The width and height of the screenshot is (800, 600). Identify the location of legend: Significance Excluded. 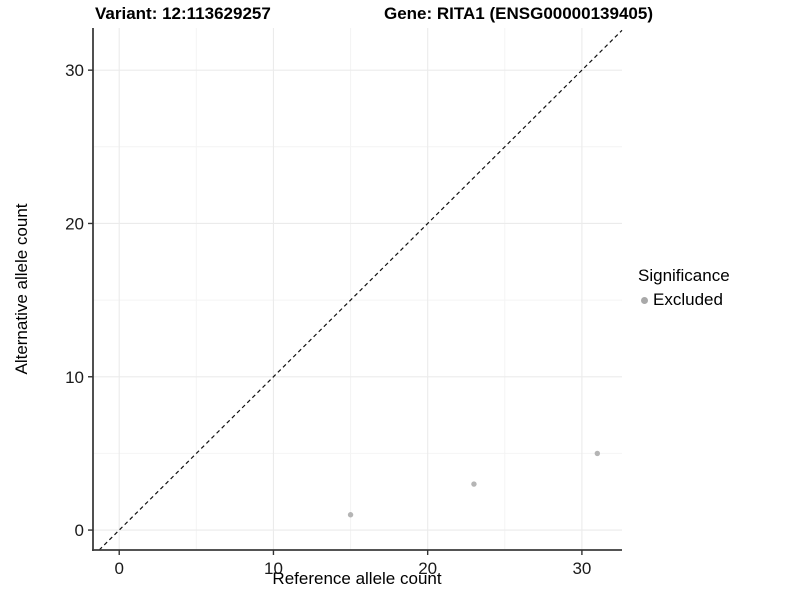
(684, 288).